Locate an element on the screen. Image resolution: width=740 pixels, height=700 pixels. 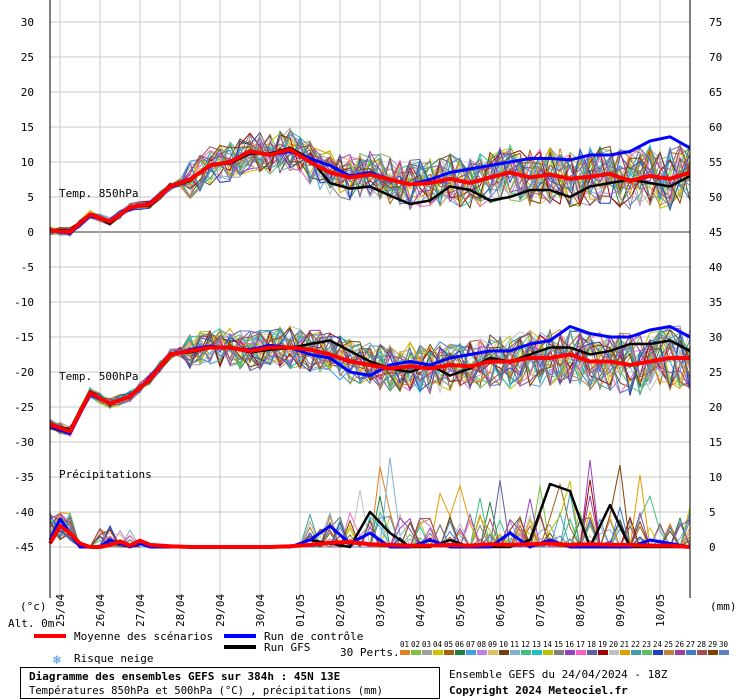
pert-number-label: 20 is located at coordinates (614, 644).